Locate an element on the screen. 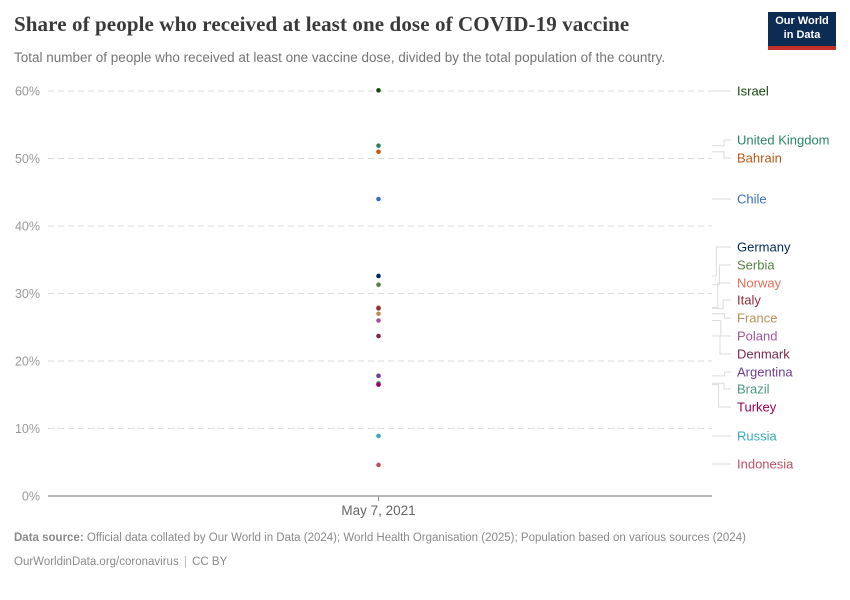  label-connector-united-kingdom is located at coordinates (721, 143).